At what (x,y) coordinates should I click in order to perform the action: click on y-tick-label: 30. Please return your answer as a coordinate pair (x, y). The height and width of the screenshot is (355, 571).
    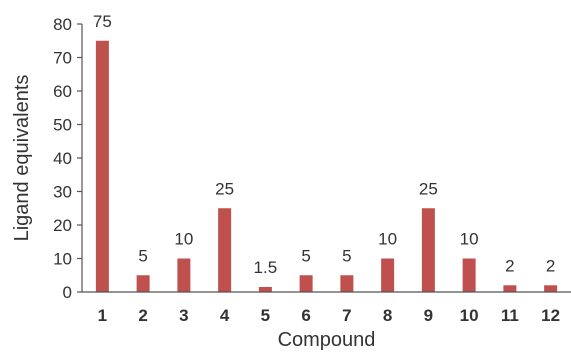
    Looking at the image, I should click on (62, 192).